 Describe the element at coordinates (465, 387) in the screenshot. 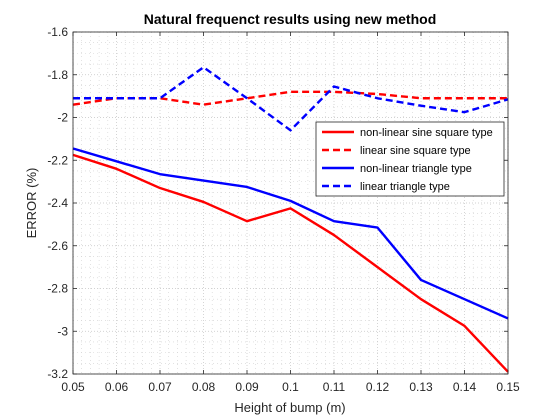

I see `x-tick-label: 0.14` at that location.